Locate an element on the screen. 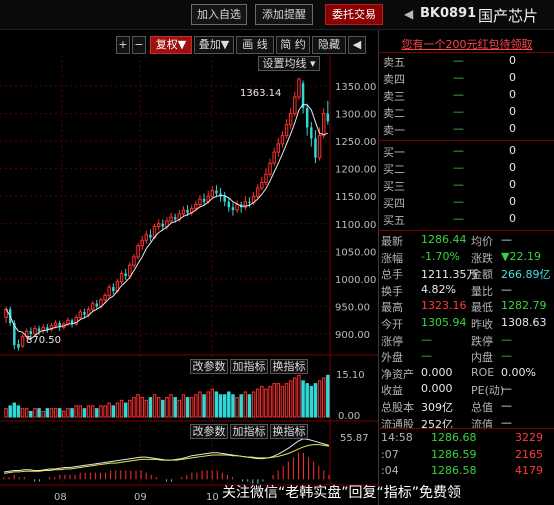 The height and width of the screenshot is (505, 554). vol-swap-indicator-button: 换指标 is located at coordinates (289, 366).